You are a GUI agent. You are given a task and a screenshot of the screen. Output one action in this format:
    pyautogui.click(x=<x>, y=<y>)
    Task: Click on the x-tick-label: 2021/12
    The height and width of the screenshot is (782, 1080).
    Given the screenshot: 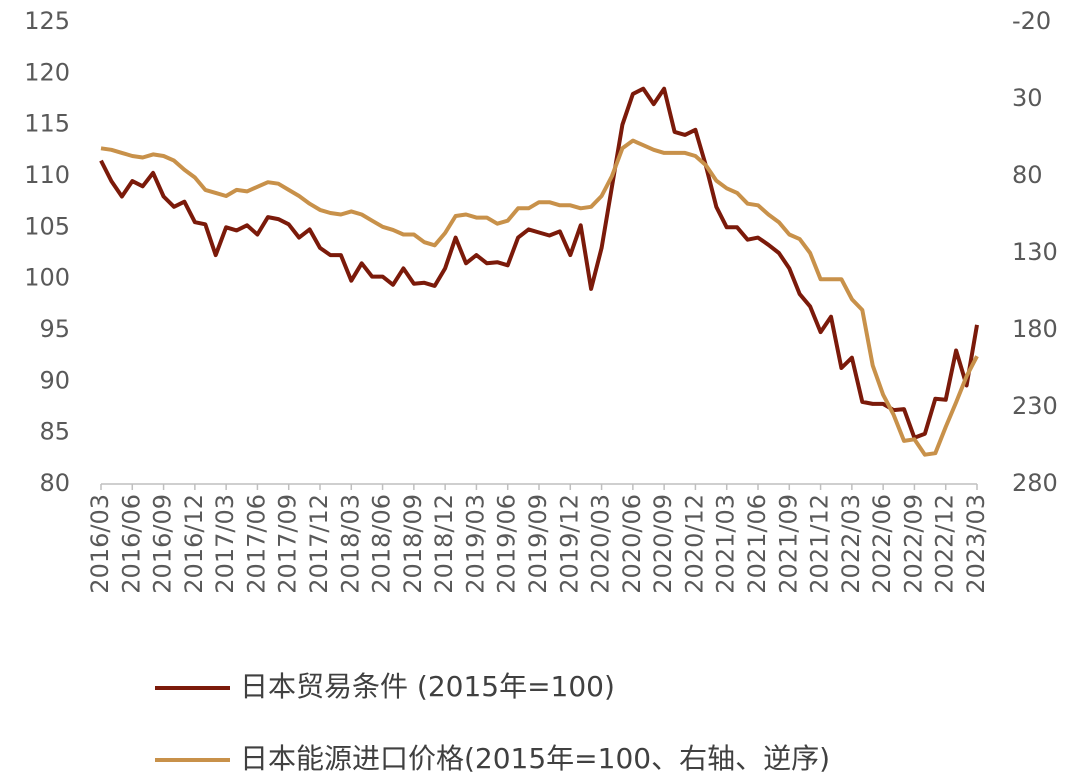 What is the action you would take?
    pyautogui.click(x=820, y=544)
    